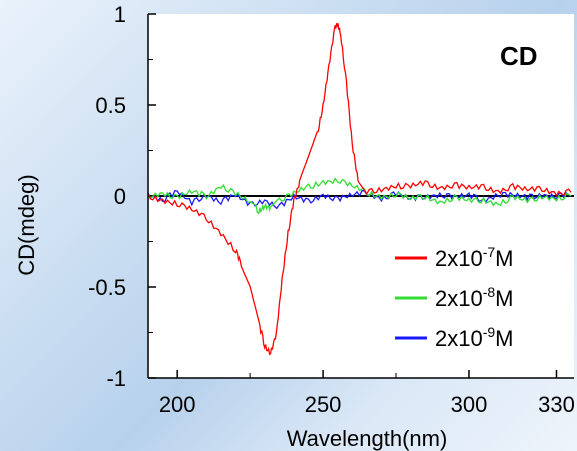  Describe the element at coordinates (177, 404) in the screenshot. I see `x-tick-label: 200` at that location.